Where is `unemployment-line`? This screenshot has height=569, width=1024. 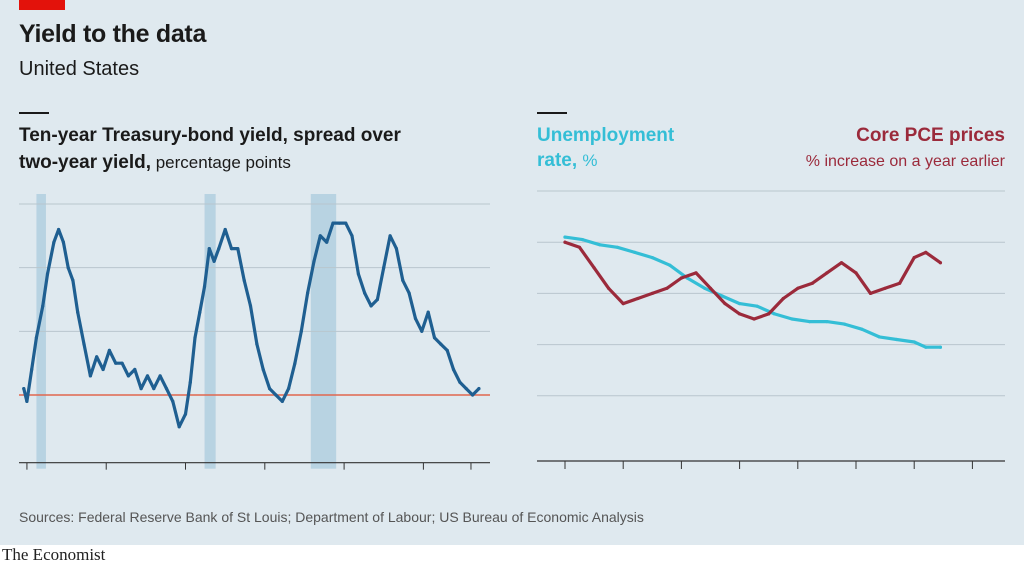
unemployment-line is located at coordinates (752, 292).